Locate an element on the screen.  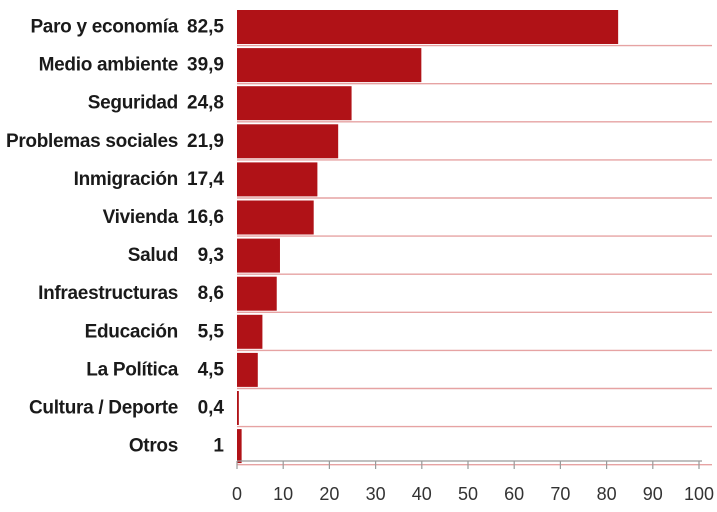
category-label-la-politica: La Política is located at coordinates (132, 369).